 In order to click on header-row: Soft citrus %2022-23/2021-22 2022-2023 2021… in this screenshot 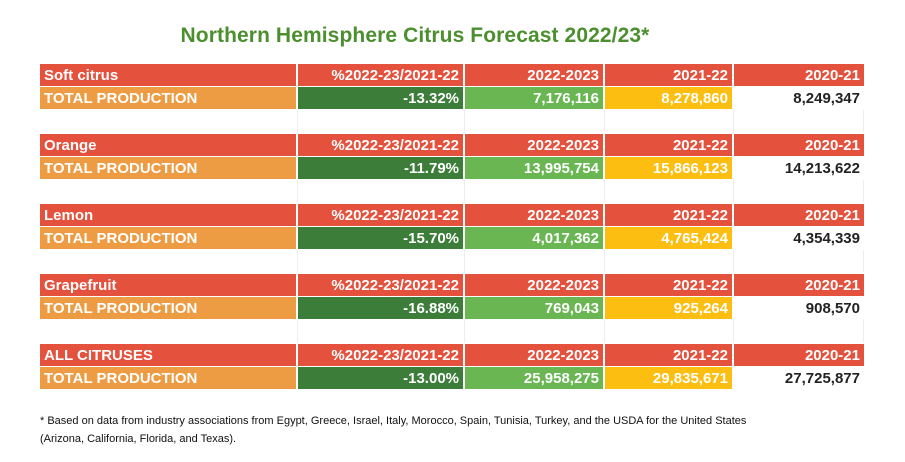, I will do `click(452, 75)`.